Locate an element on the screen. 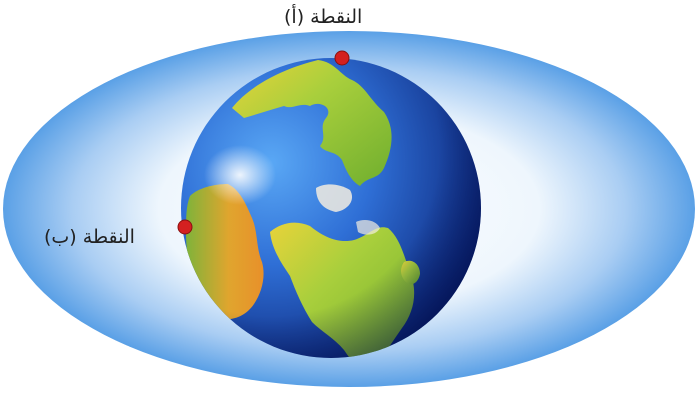 Image resolution: width=699 pixels, height=418 pixels. point-a-label: النقطة (أ) is located at coordinates (323, 17).